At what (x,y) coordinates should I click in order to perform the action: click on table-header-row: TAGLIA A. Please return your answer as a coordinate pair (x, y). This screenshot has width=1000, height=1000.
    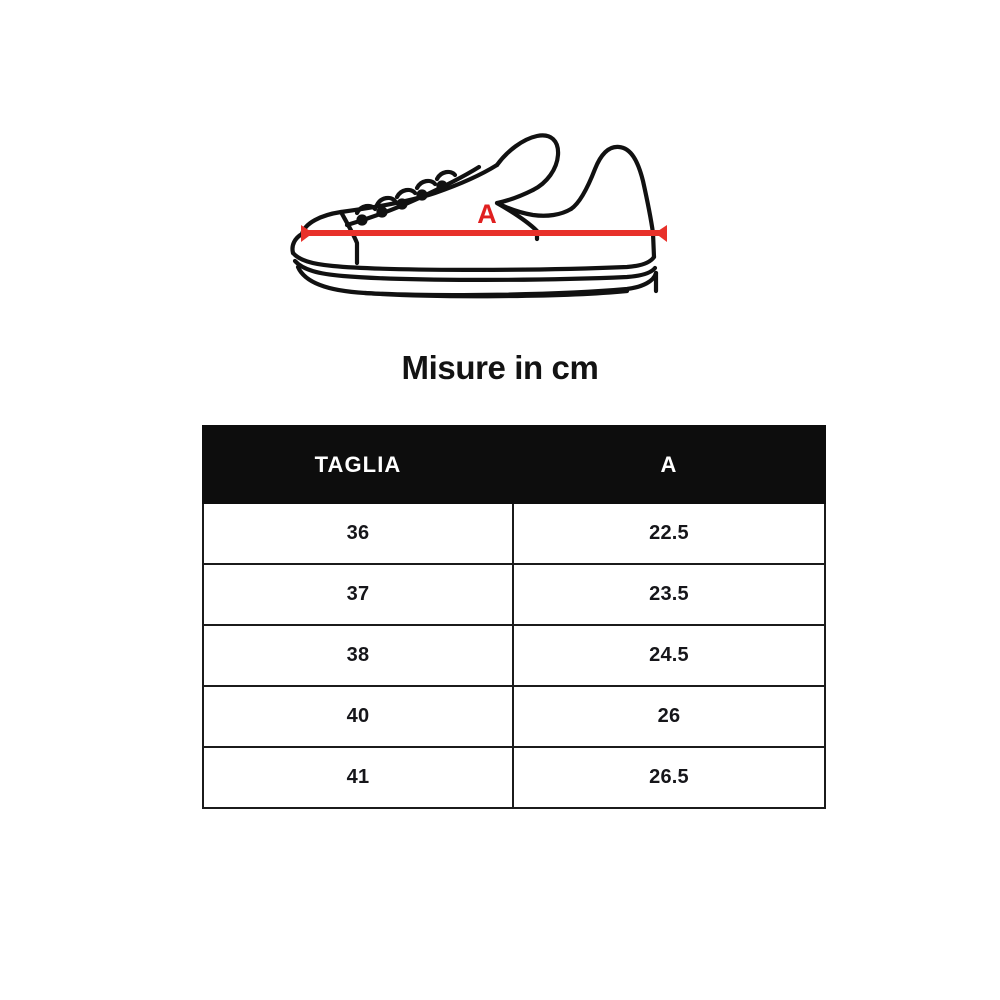
    Looking at the image, I should click on (514, 464).